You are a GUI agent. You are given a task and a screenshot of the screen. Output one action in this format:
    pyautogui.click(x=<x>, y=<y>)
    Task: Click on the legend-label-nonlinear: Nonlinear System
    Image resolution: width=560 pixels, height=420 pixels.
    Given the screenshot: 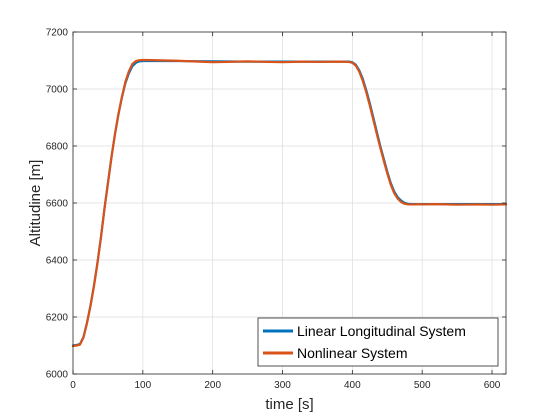 What is the action you would take?
    pyautogui.click(x=352, y=353)
    